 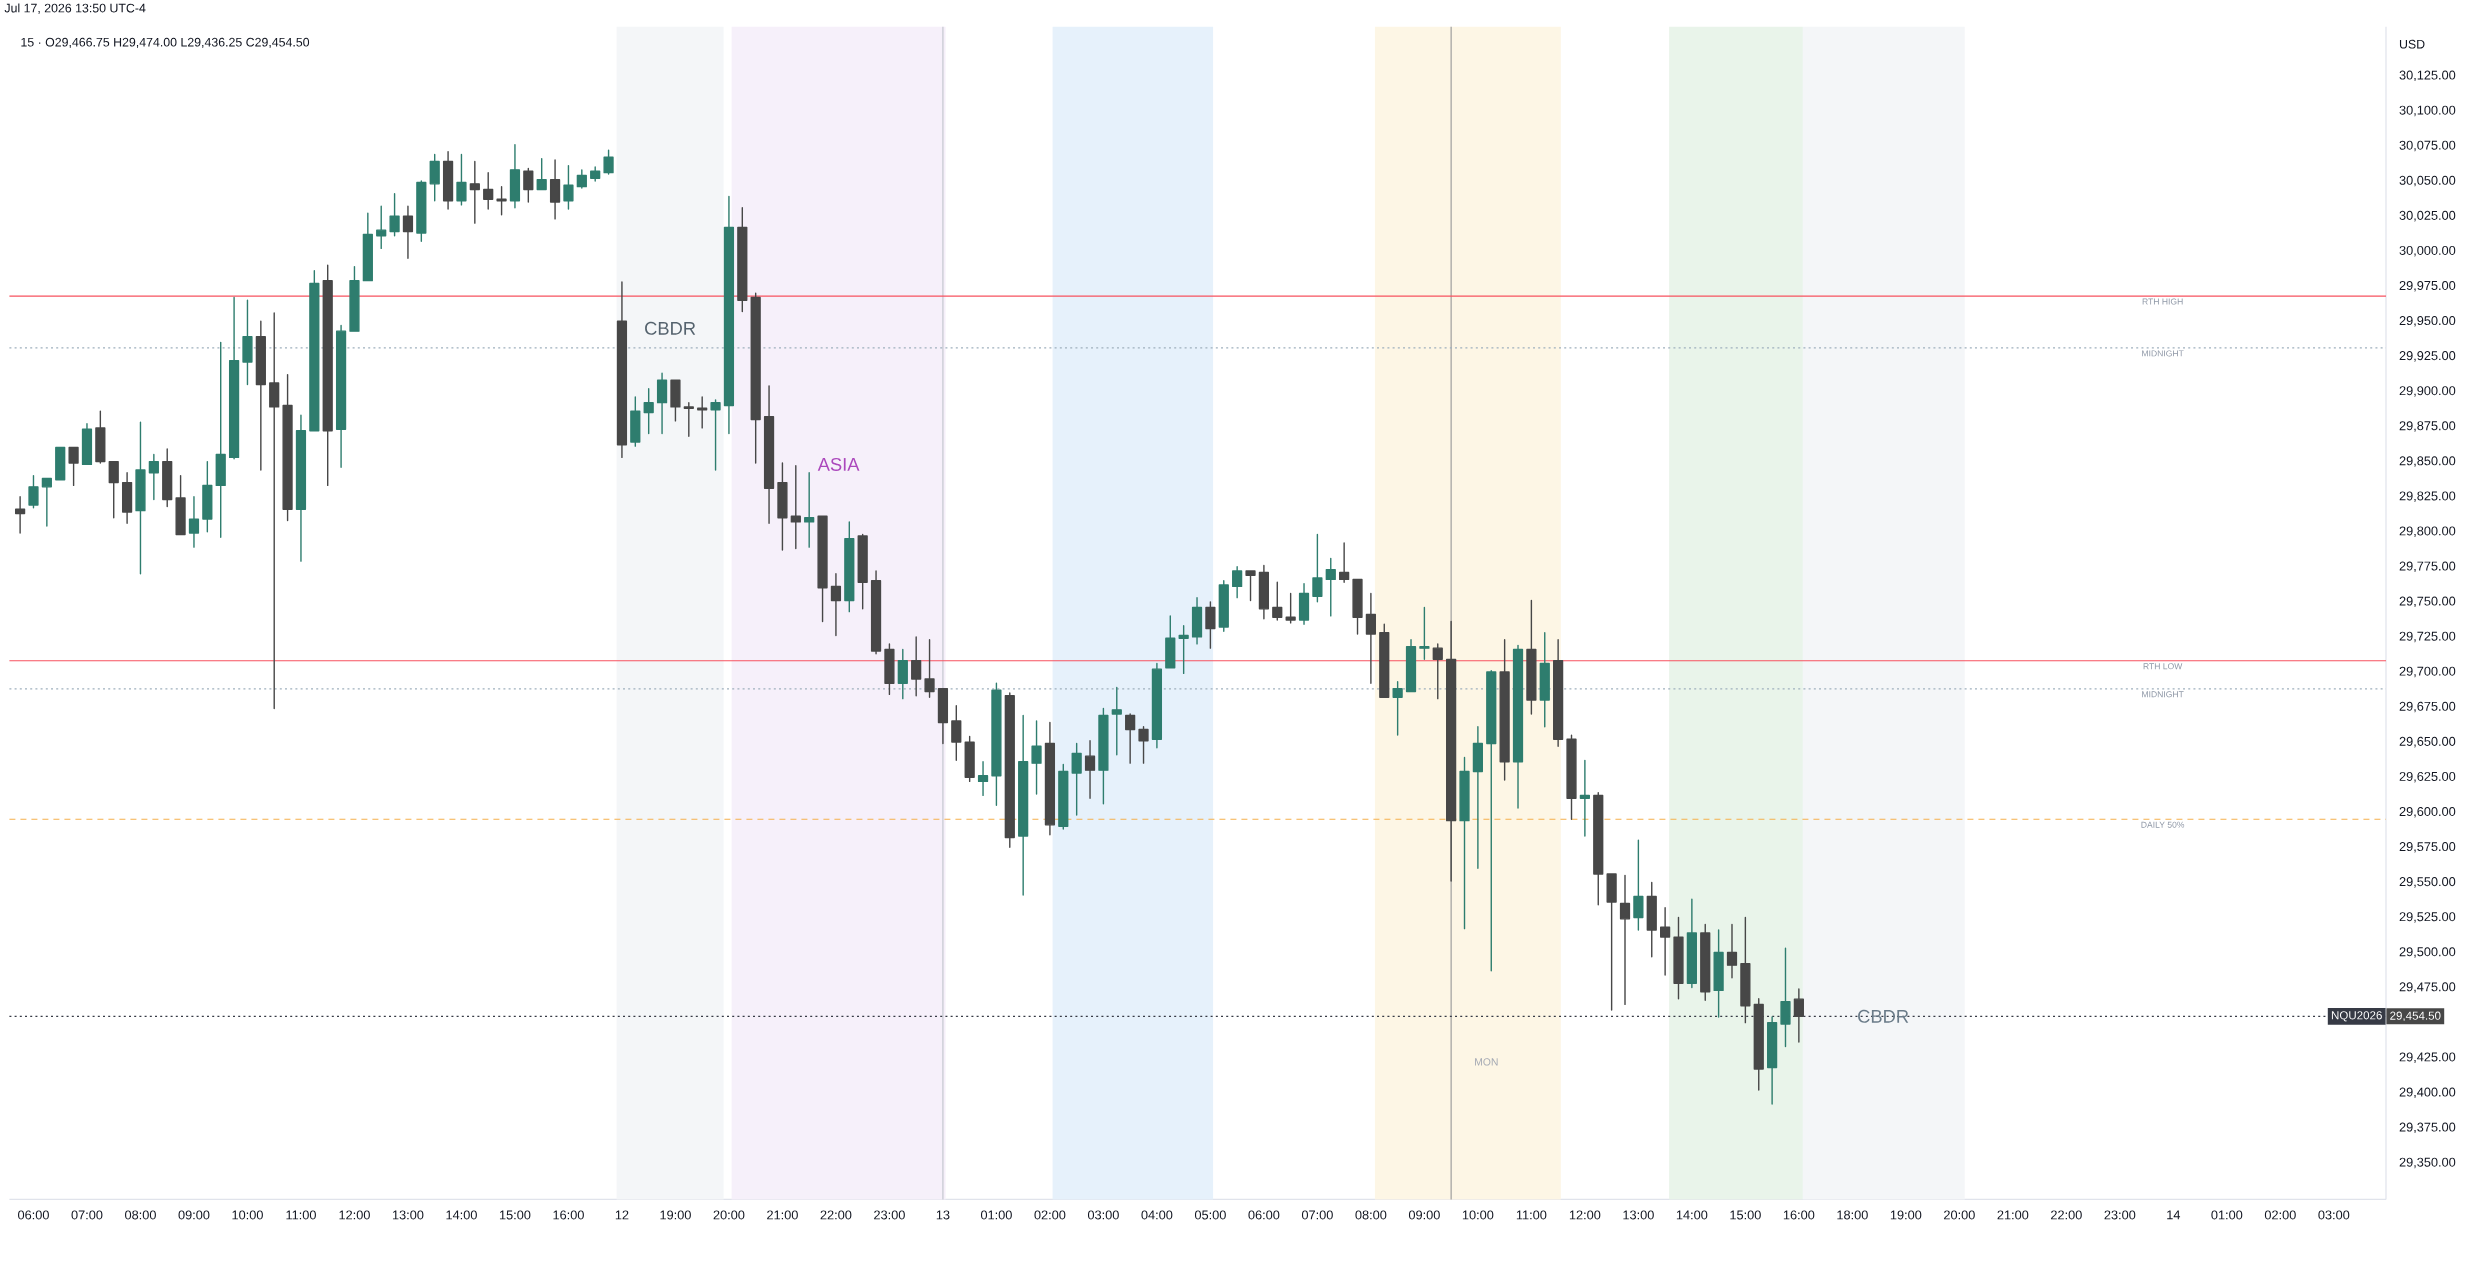 What do you see at coordinates (2427, 672) in the screenshot?
I see `y-tick-label: 29,700.00` at bounding box center [2427, 672].